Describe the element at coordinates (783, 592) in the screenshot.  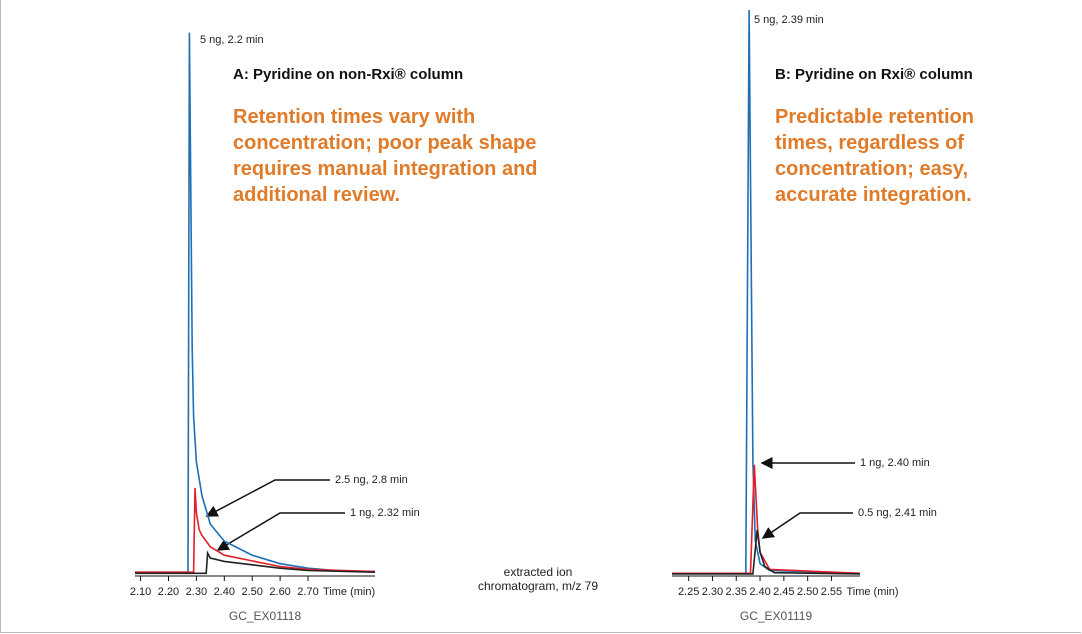
I see `x-tick-label: 2.45` at that location.